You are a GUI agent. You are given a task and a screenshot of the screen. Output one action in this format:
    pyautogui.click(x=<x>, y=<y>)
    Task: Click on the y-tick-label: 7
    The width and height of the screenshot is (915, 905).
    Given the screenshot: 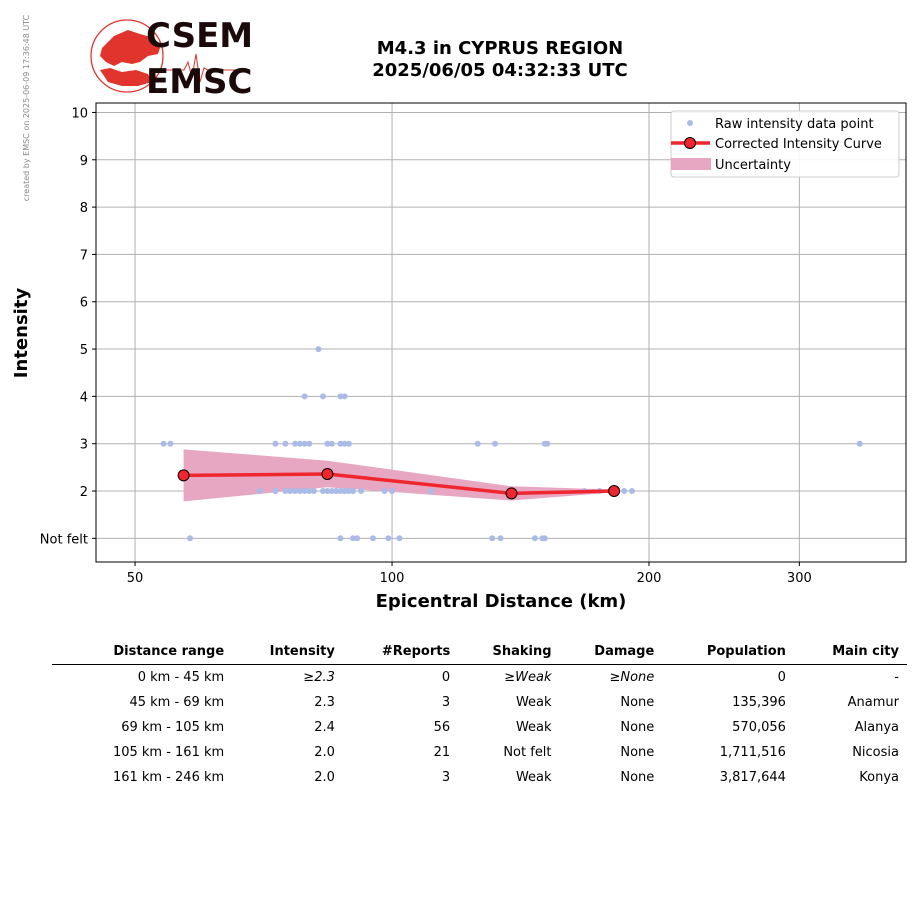 What is the action you would take?
    pyautogui.click(x=84, y=255)
    